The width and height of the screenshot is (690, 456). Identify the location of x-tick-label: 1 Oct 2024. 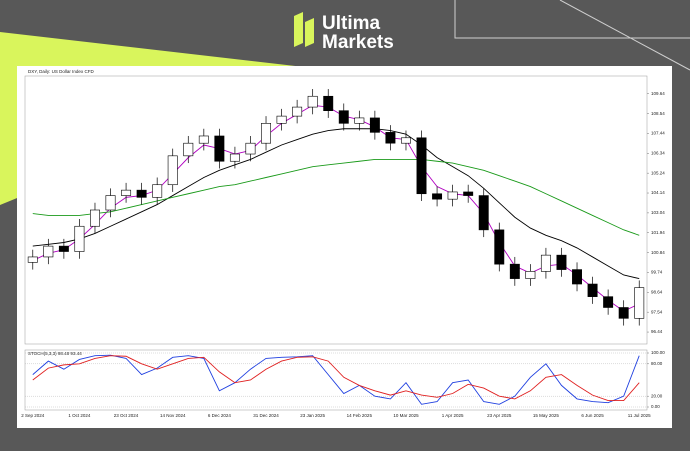
(79, 415).